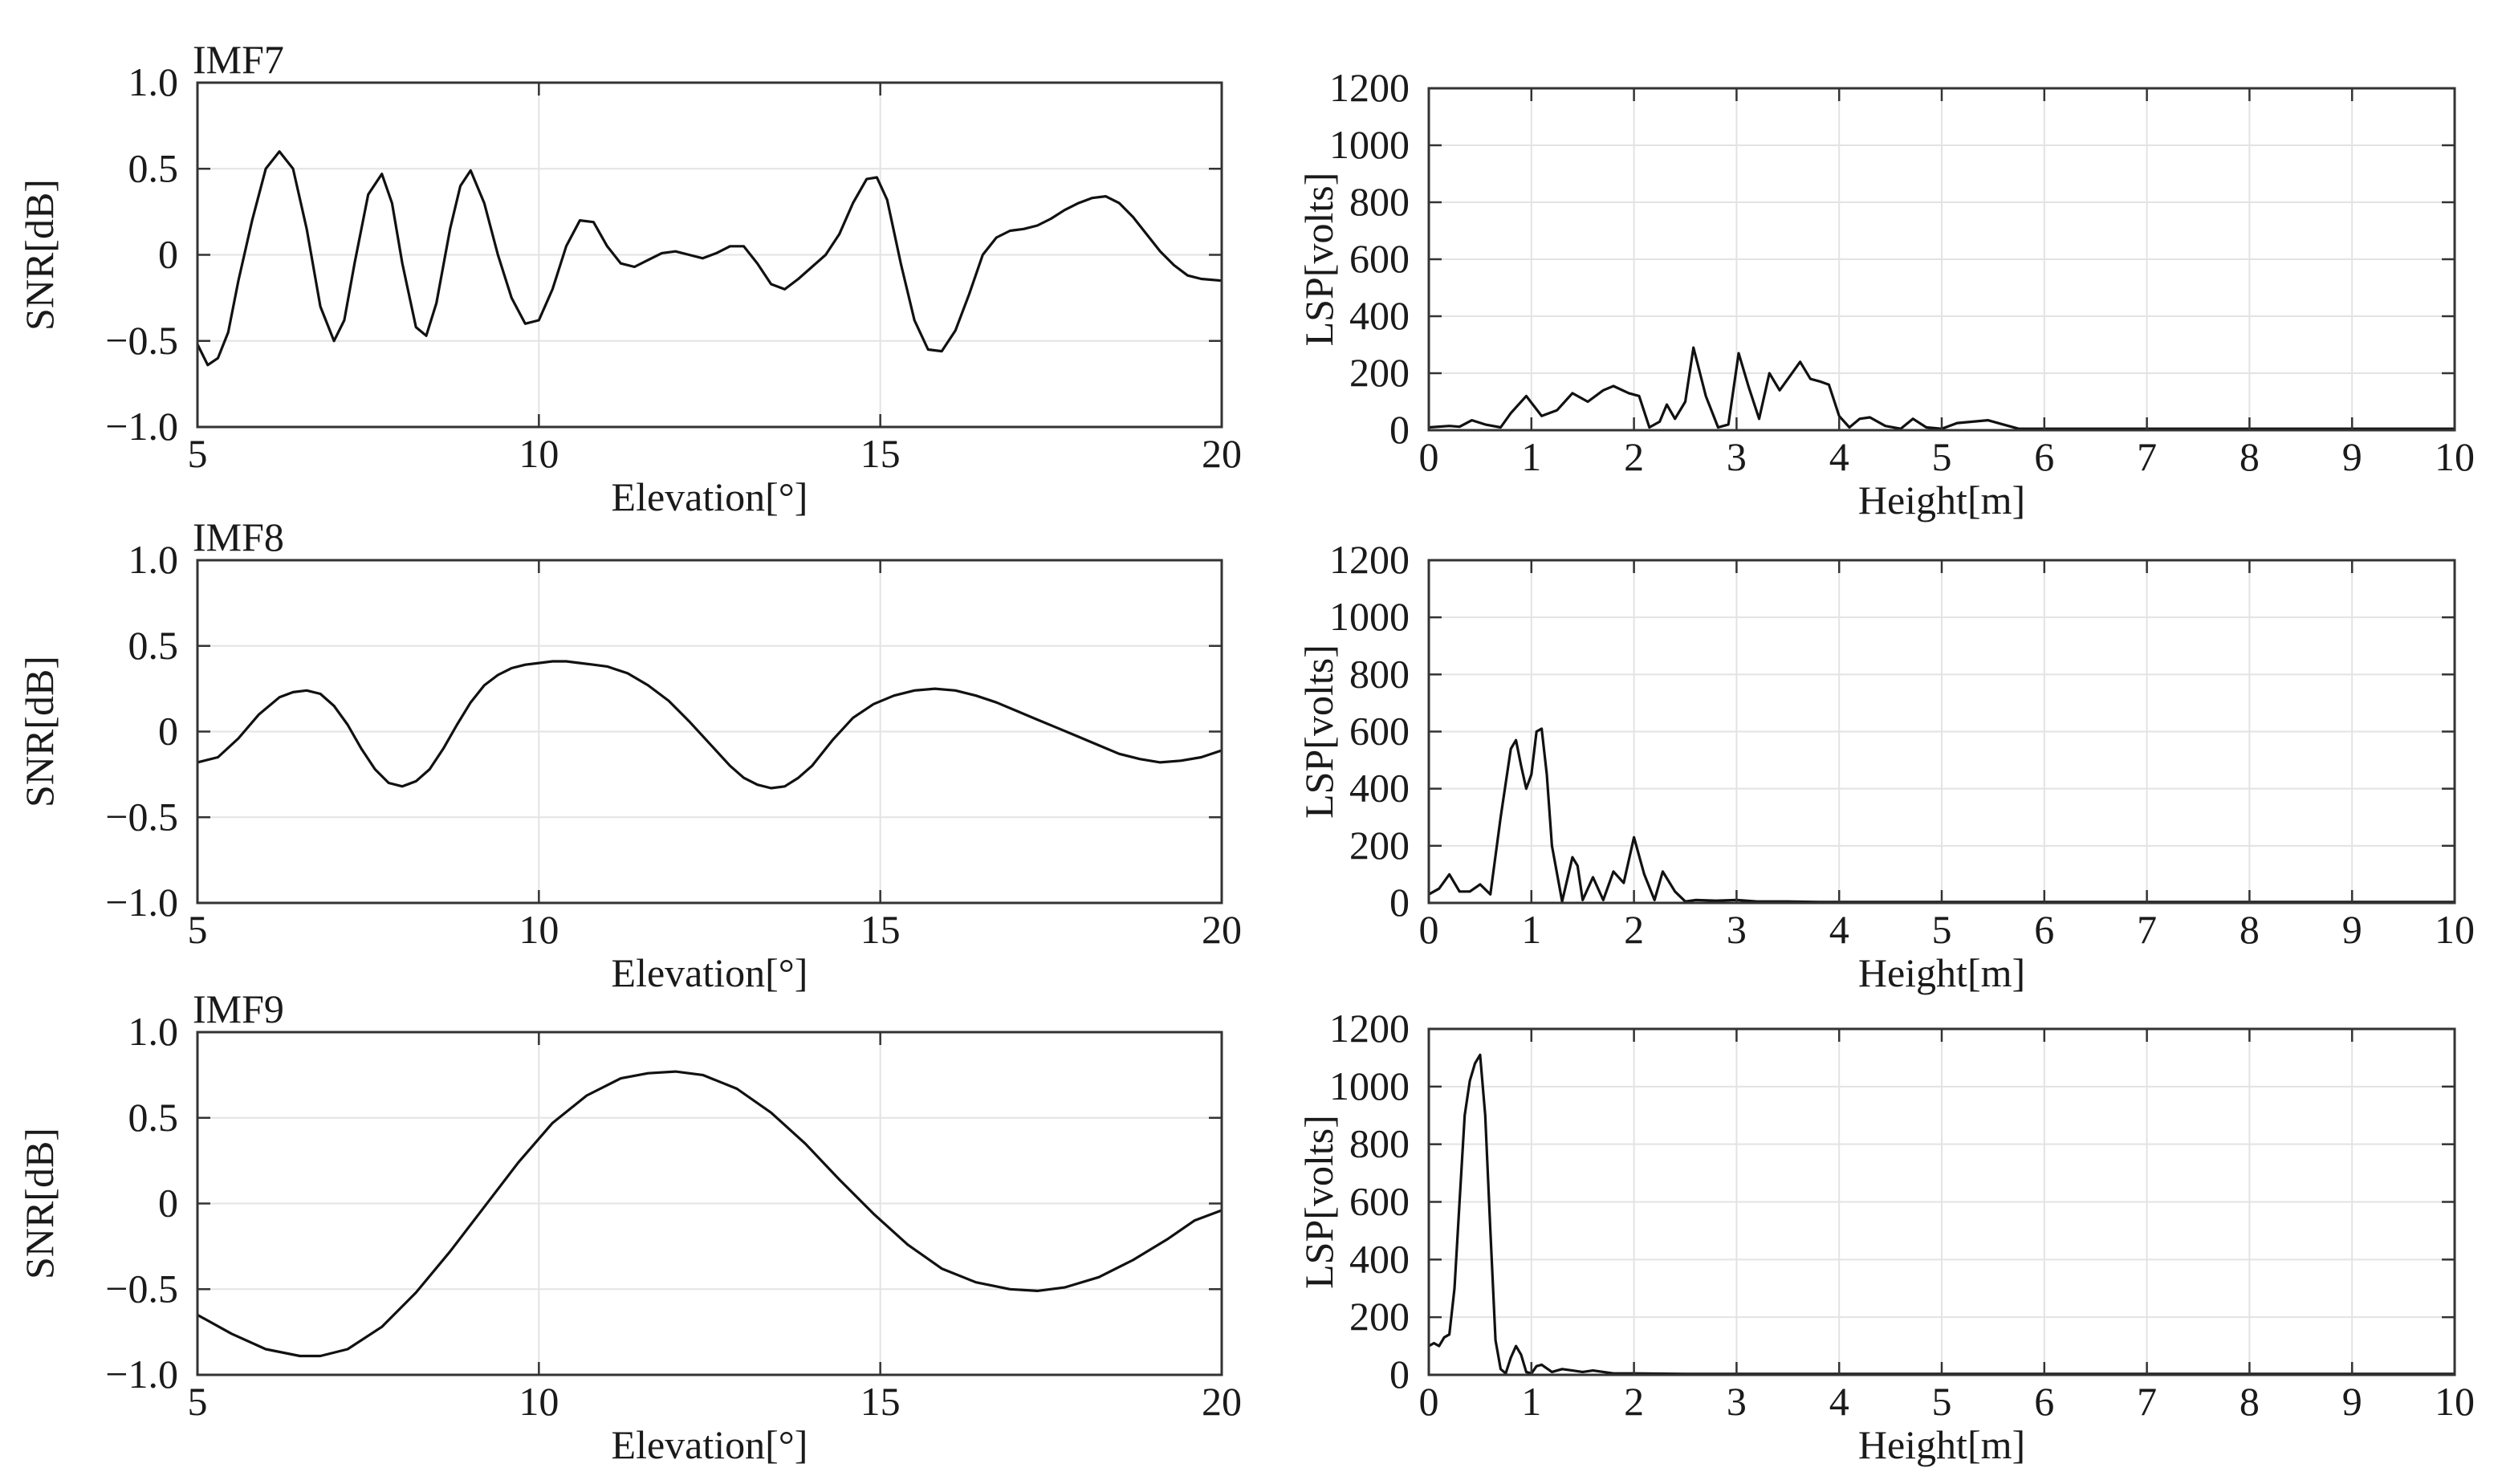 The height and width of the screenshot is (1484, 2498). Describe the element at coordinates (238, 1008) in the screenshot. I see `panel-title: IMF9` at that location.